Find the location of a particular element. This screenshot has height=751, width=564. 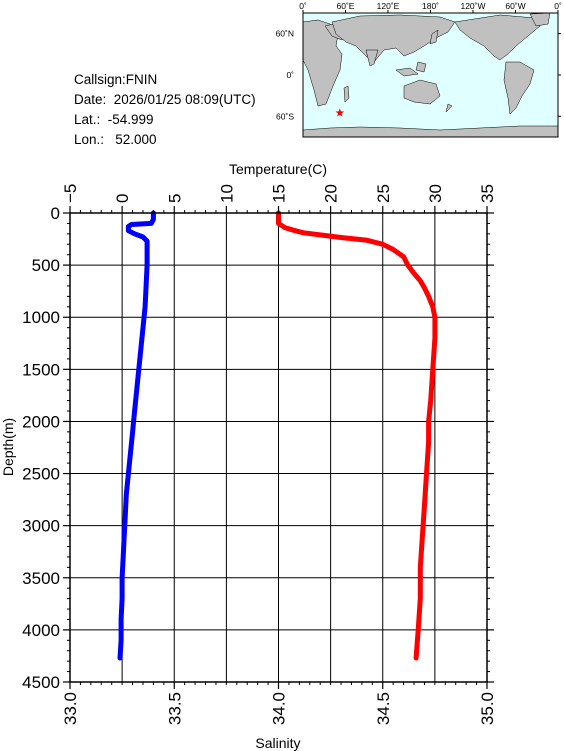

depth-tick-label: 500 is located at coordinates (46, 265).